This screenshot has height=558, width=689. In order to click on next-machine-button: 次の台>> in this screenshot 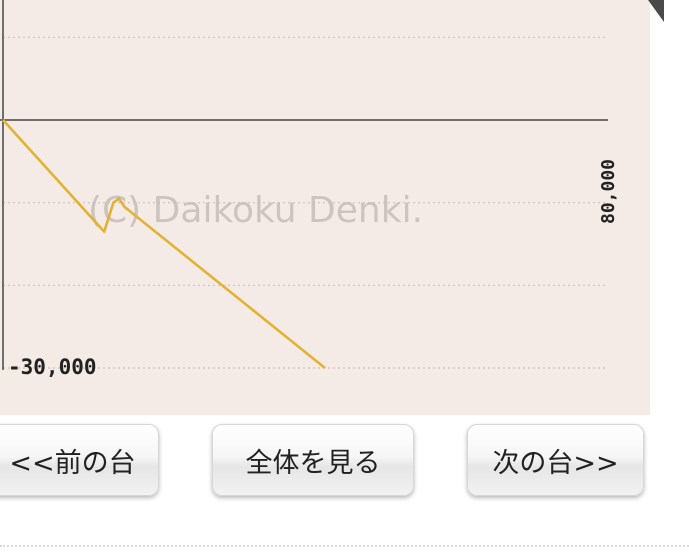, I will do `click(555, 460)`.